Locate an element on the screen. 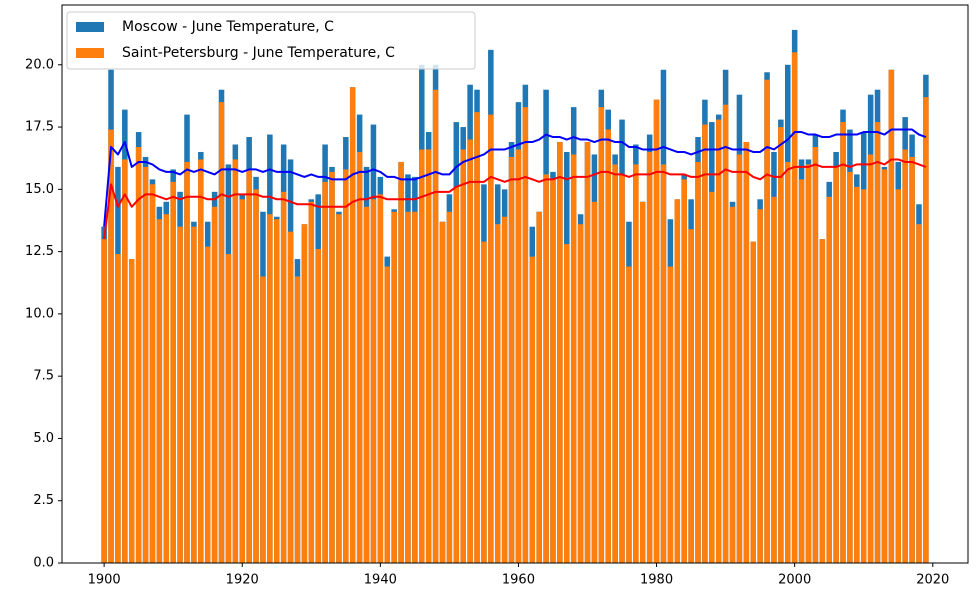 This screenshot has width=978, height=594. y-tick-label: 17.5 is located at coordinates (39, 127).